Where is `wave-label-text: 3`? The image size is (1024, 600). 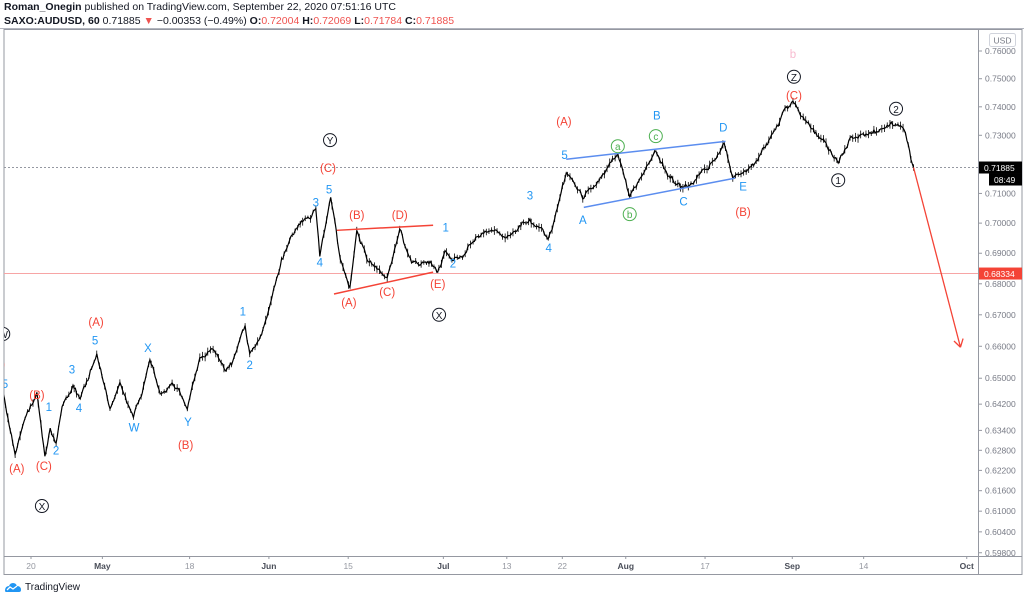
wave-label-text: 3 is located at coordinates (530, 197).